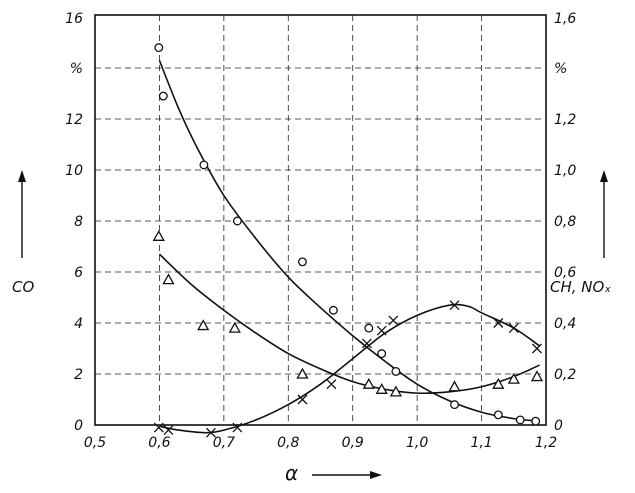 This screenshot has width=635, height=493. Describe the element at coordinates (95, 443) in the screenshot. I see `x-tick-label: 0,5` at that location.